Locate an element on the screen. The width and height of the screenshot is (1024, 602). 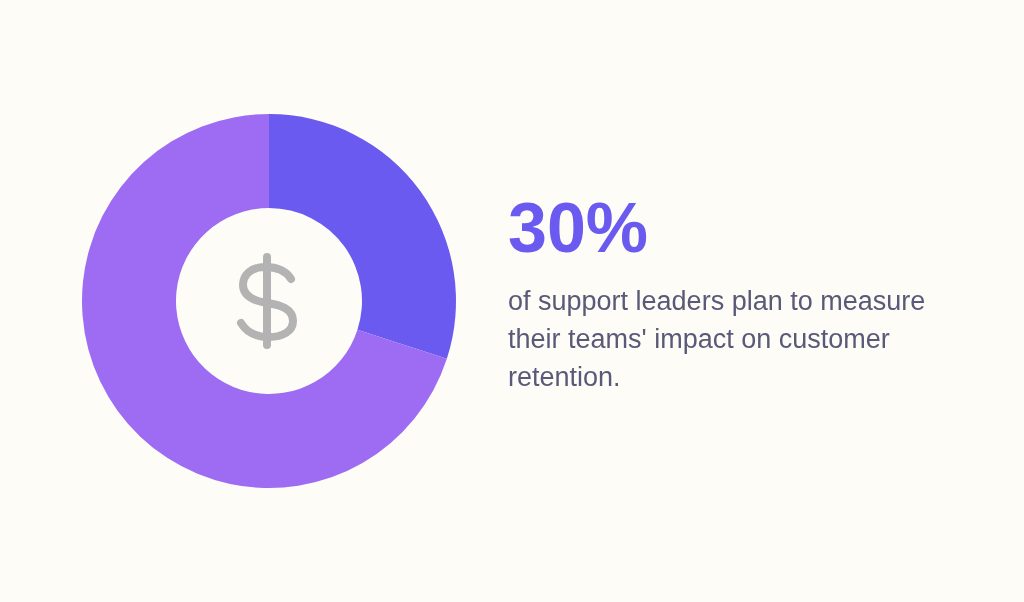
data-label: 30% is located at coordinates (578, 228).